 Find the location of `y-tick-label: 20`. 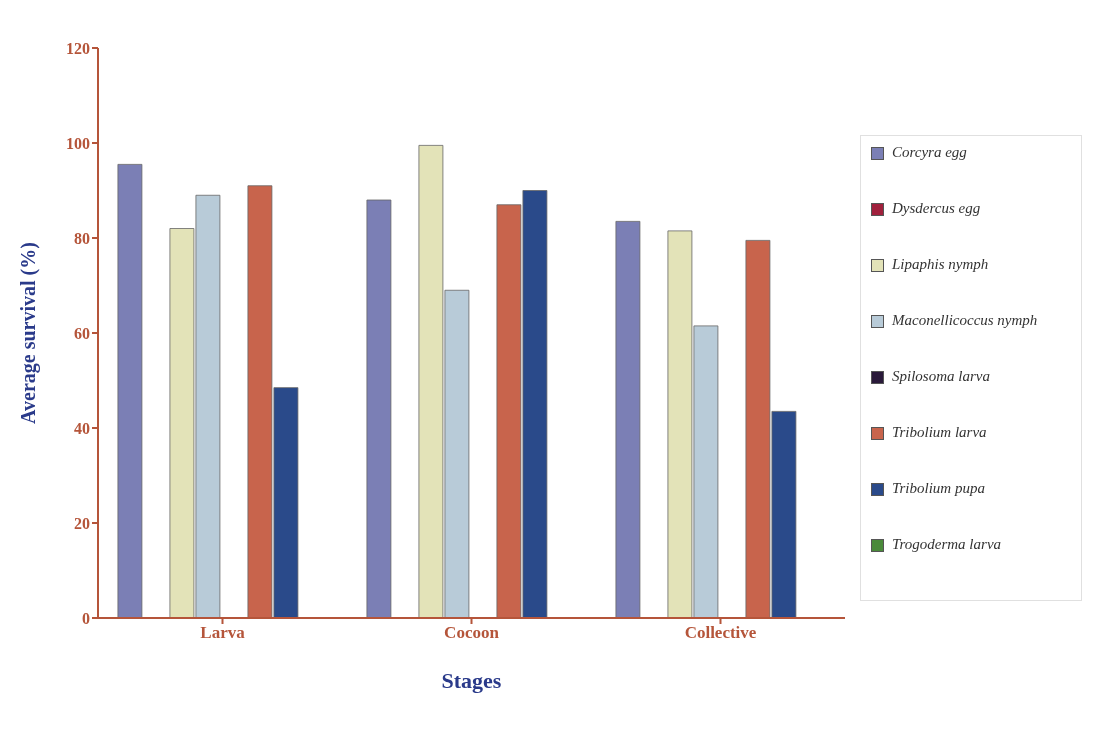

y-tick-label: 20 is located at coordinates (82, 523).